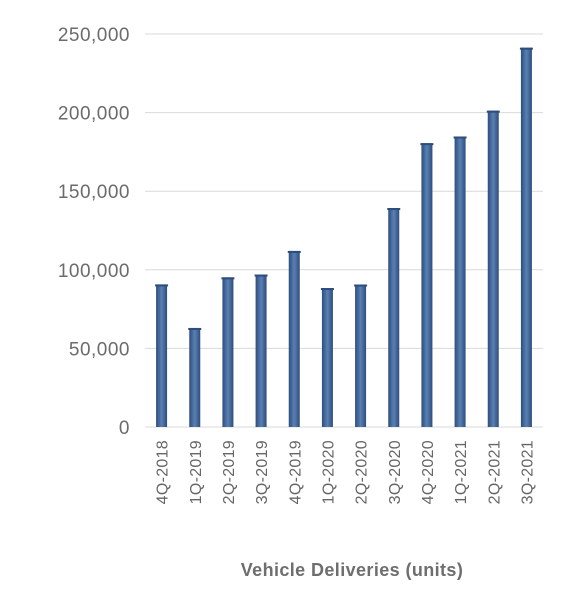 This screenshot has height=592, width=588. What do you see at coordinates (124, 428) in the screenshot?
I see `y-tick-label: 0` at bounding box center [124, 428].